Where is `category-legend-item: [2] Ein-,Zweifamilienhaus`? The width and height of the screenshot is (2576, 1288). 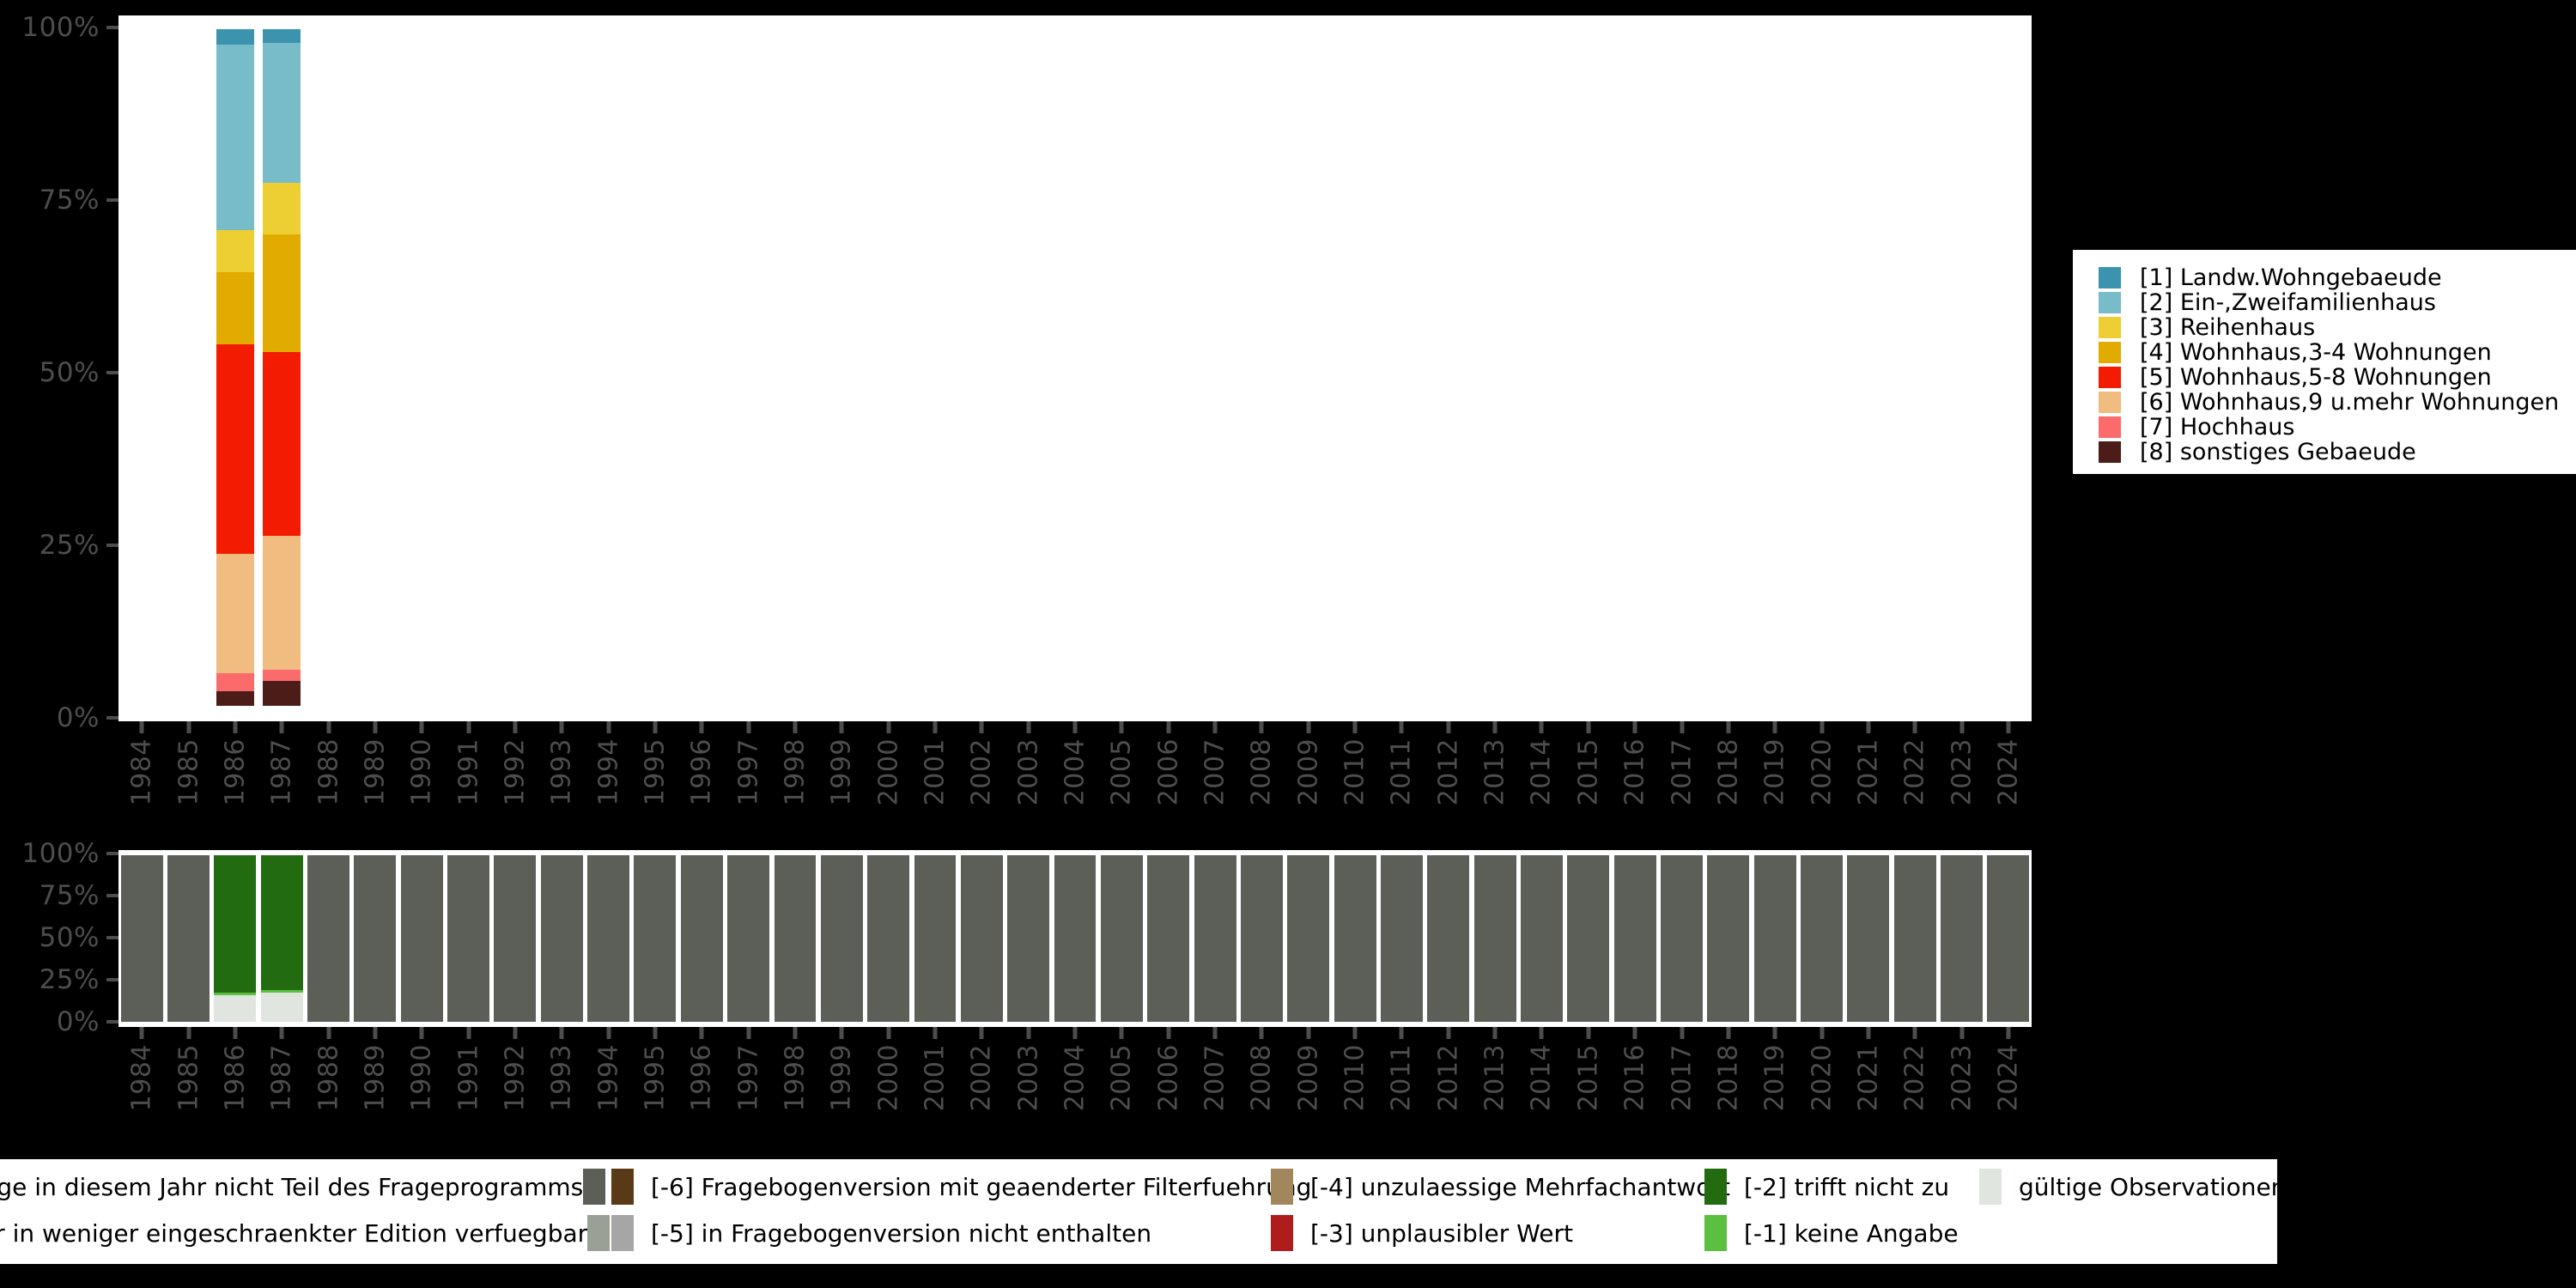 category-legend-item: [2] Ein-,Zweifamilienhaus is located at coordinates (2338, 302).